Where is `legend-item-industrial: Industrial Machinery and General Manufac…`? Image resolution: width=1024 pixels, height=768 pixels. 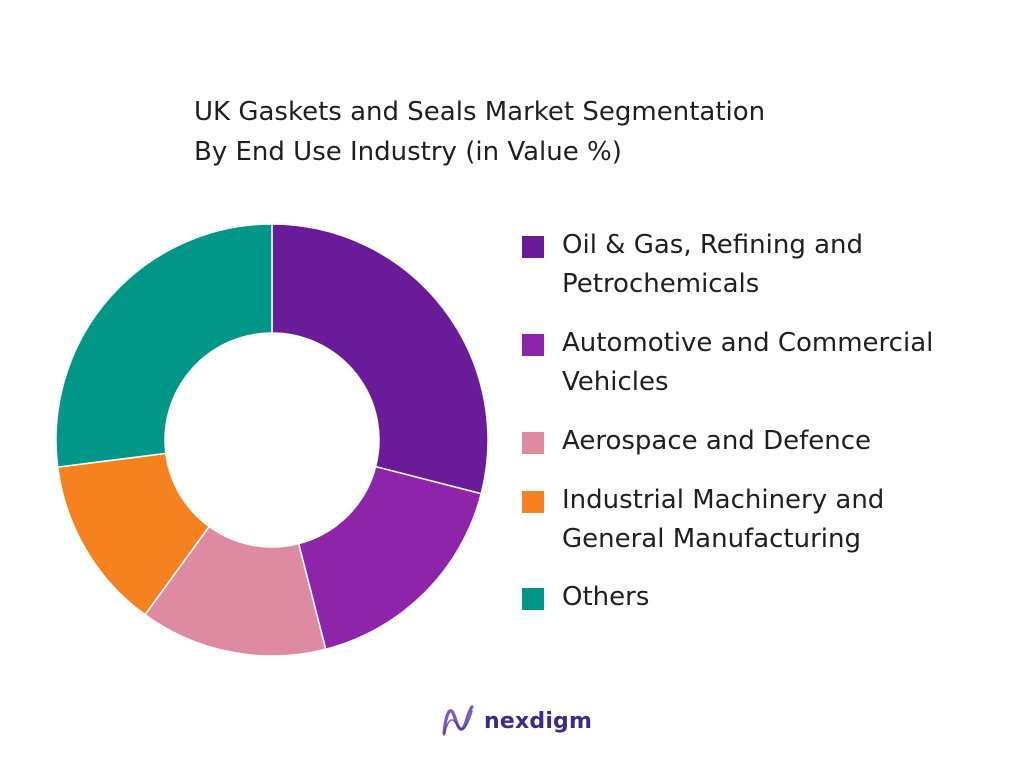
legend-item-industrial: Industrial Machinery and General Manufac… is located at coordinates (703, 520).